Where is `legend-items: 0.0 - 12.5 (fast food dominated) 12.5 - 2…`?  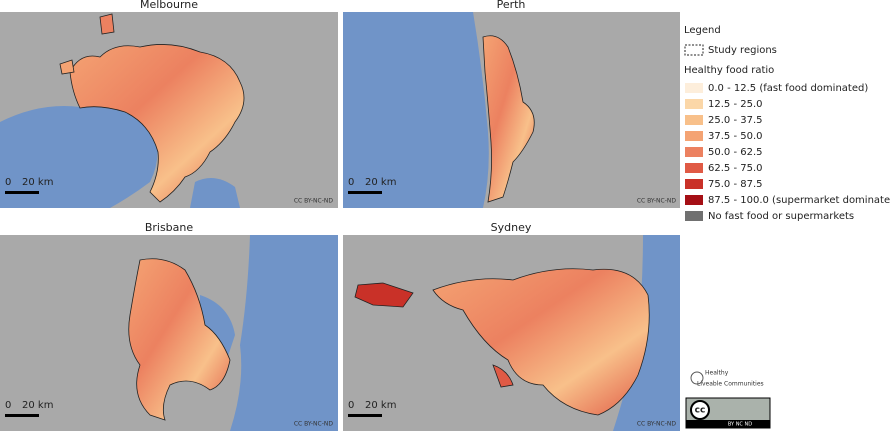
legend-items: 0.0 - 12.5 (fast food dominated) 12.5 - 2… is located at coordinates (787, 152).